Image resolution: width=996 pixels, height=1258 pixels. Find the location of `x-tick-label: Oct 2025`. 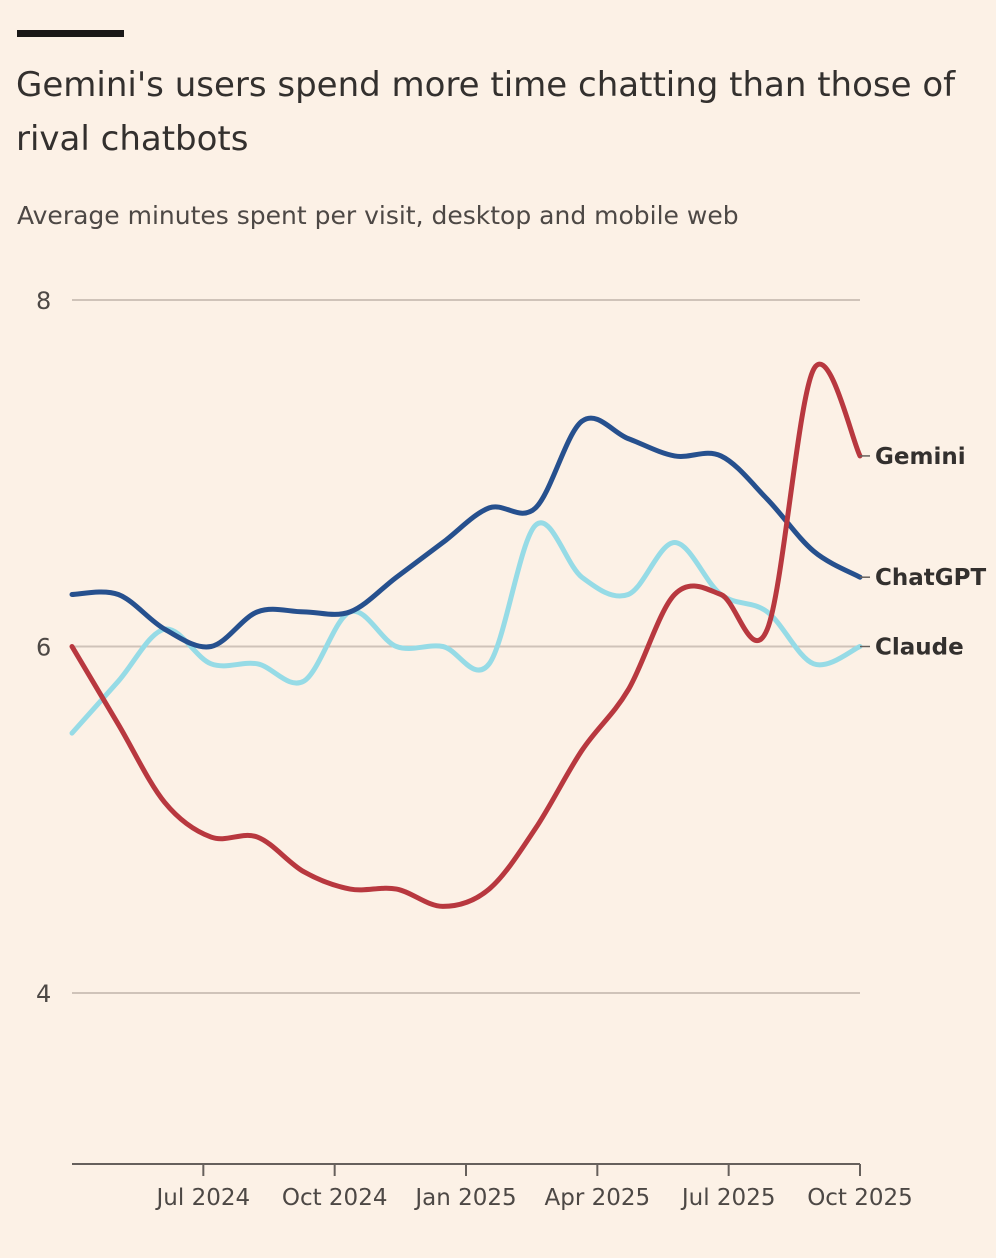

x-tick-label: Oct 2025 is located at coordinates (860, 1198).